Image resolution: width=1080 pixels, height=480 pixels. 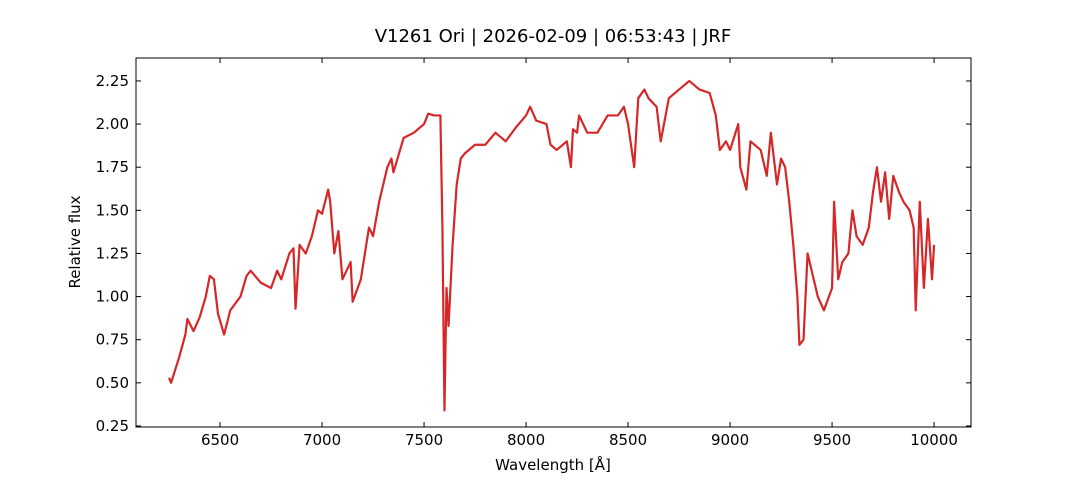 I want to click on y-tick-label: 1.75, so click(x=112, y=167).